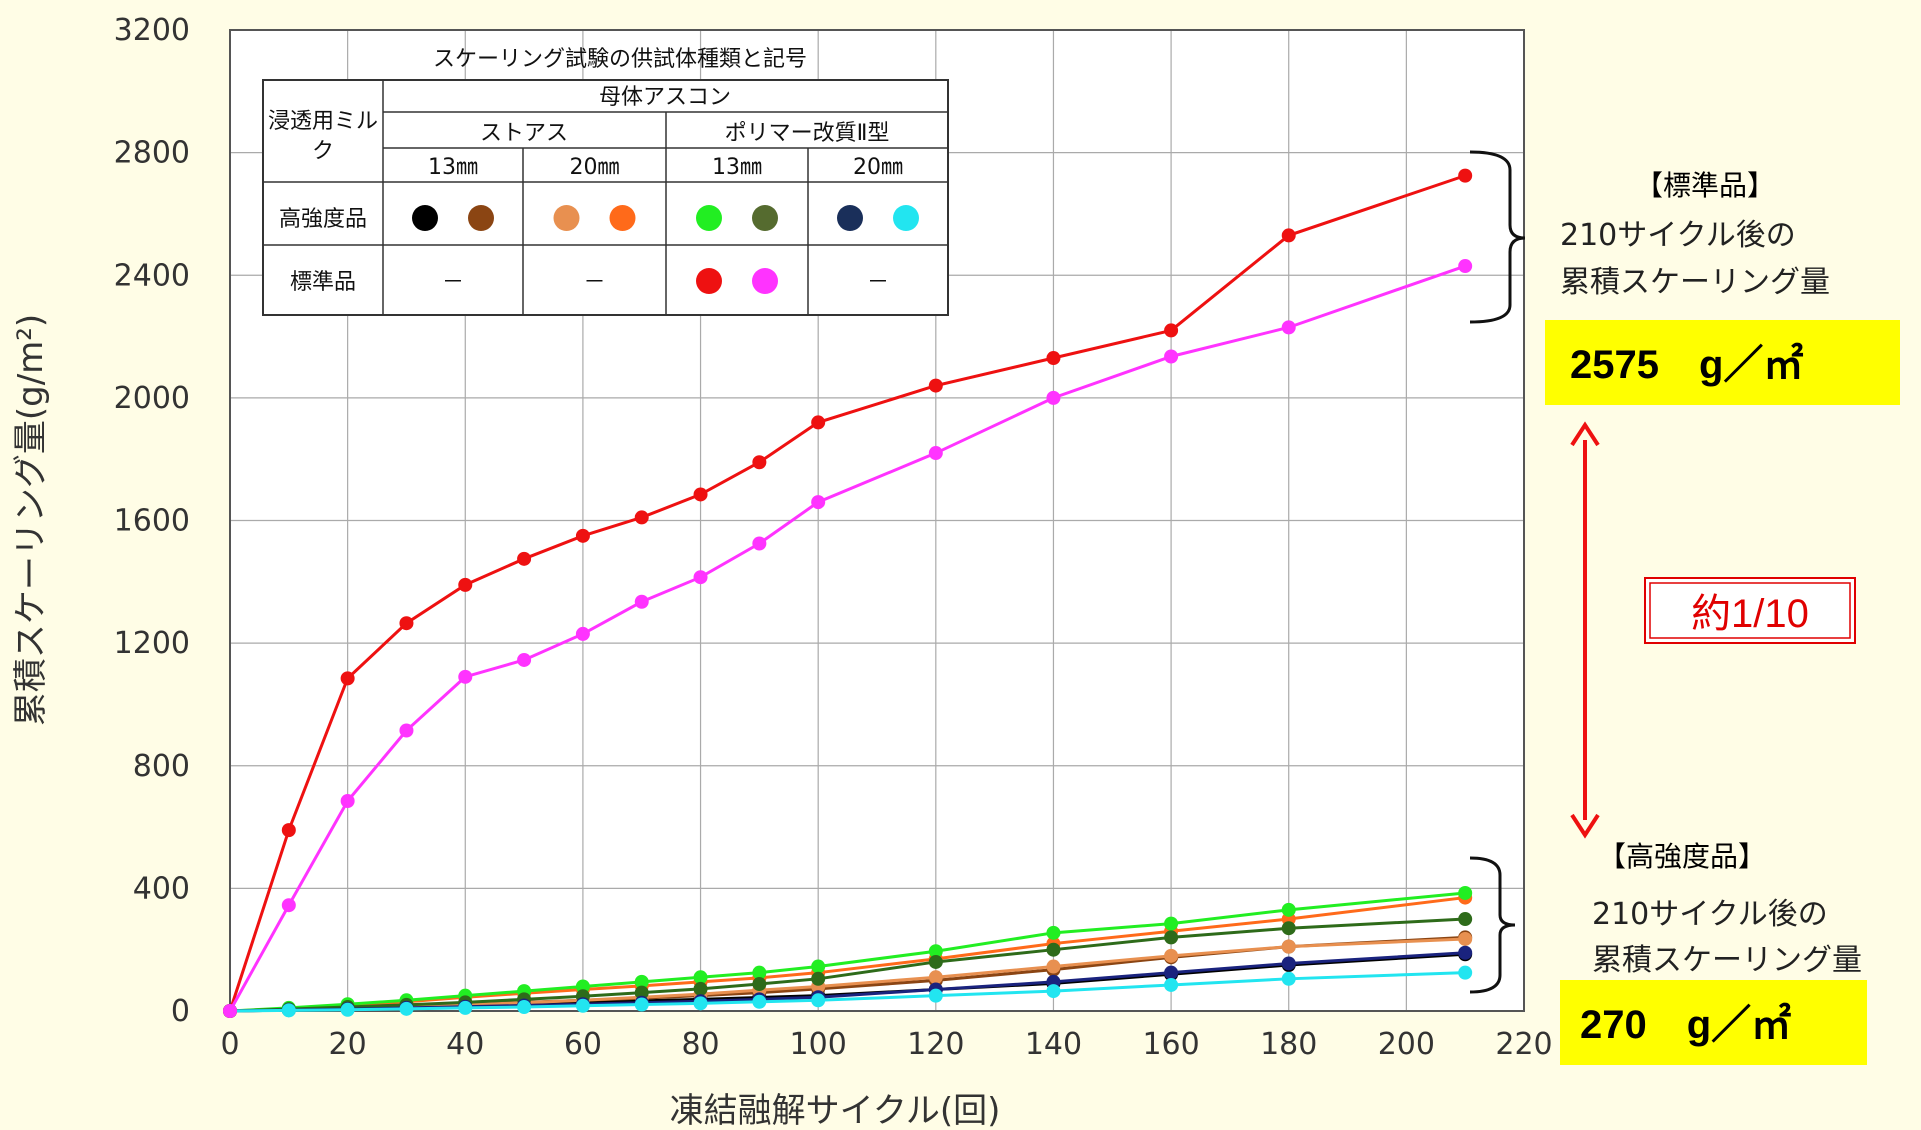 The image size is (1921, 1130). What do you see at coordinates (665, 97) in the screenshot?
I see `legend-parent-header: 母体アスコン` at bounding box center [665, 97].